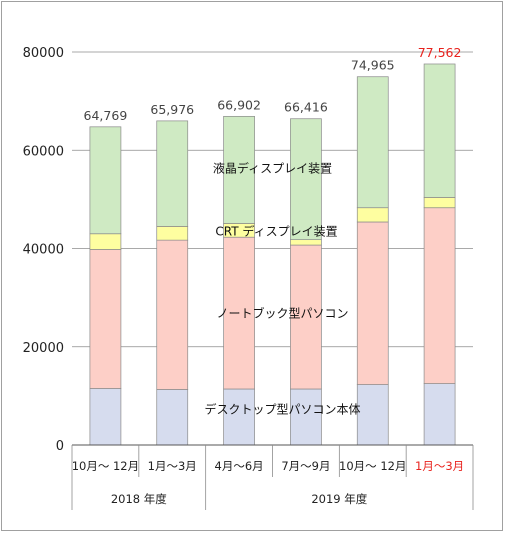 This screenshot has height=533, width=505. What do you see at coordinates (306, 107) in the screenshot?
I see `total-label: 66,416` at bounding box center [306, 107].